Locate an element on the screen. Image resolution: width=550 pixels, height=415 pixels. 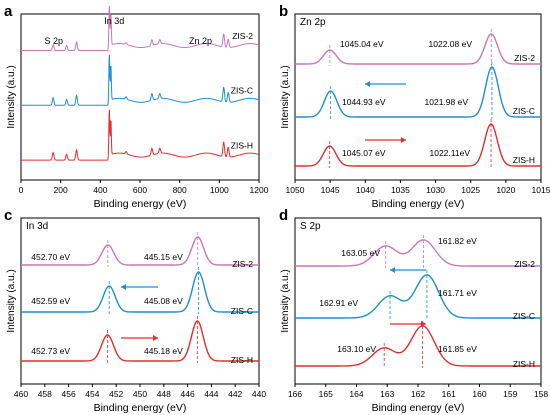
panel-letter: b is located at coordinates (283, 11).